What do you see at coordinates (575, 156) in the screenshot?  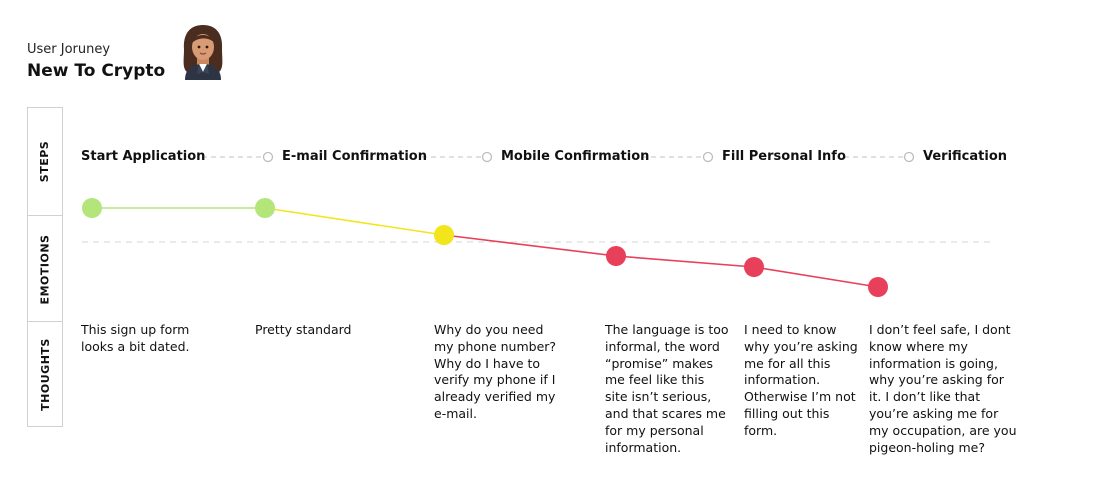 I see `step-mobile-confirmation: Mobile Confirmation` at bounding box center [575, 156].